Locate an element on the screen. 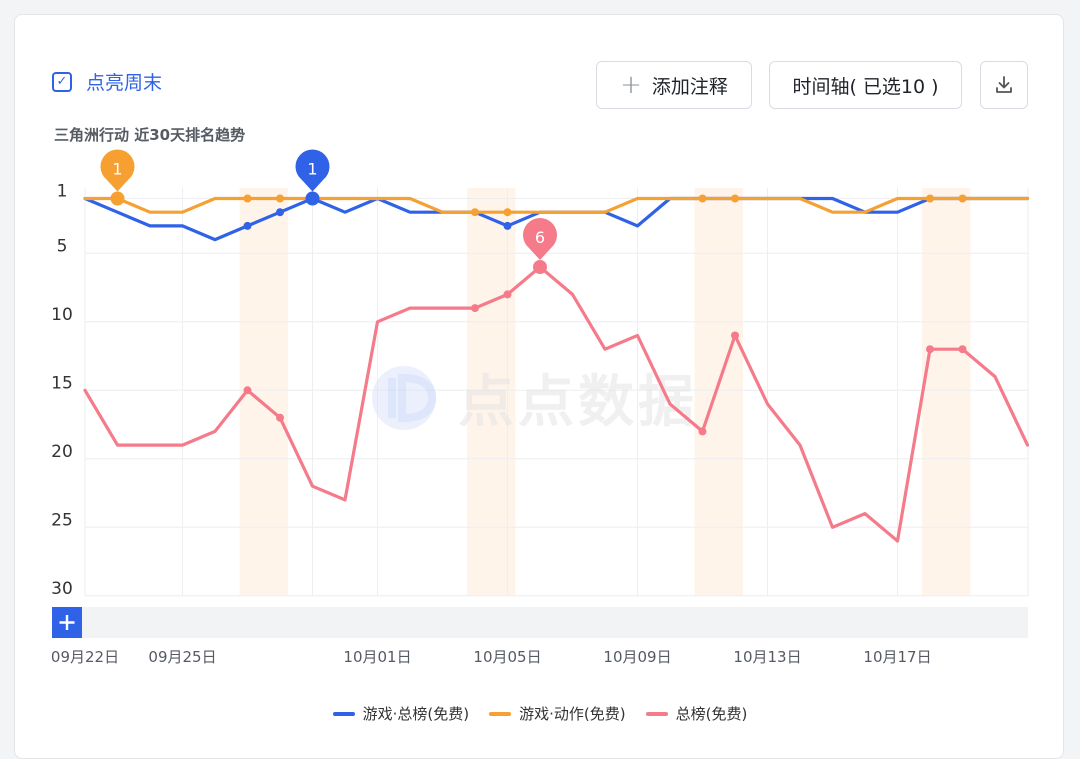  y-tick-label: 30 is located at coordinates (62, 589).